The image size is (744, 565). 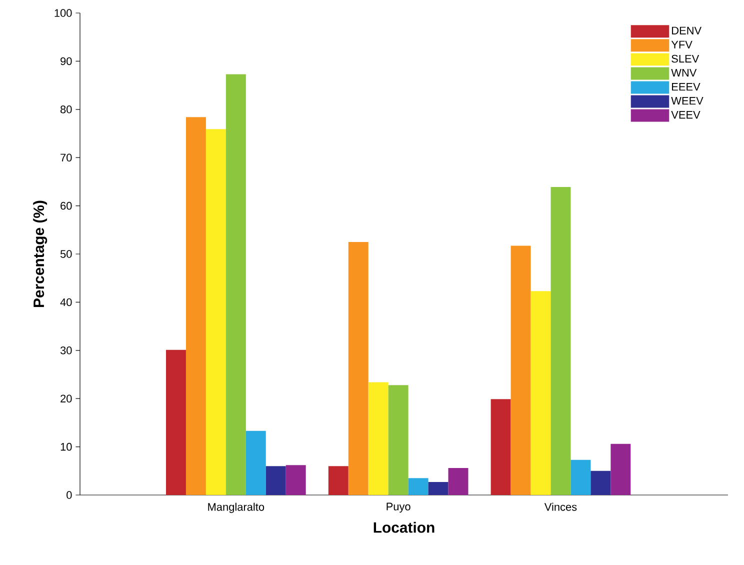 I want to click on y-tick-label: 10, so click(x=66, y=446).